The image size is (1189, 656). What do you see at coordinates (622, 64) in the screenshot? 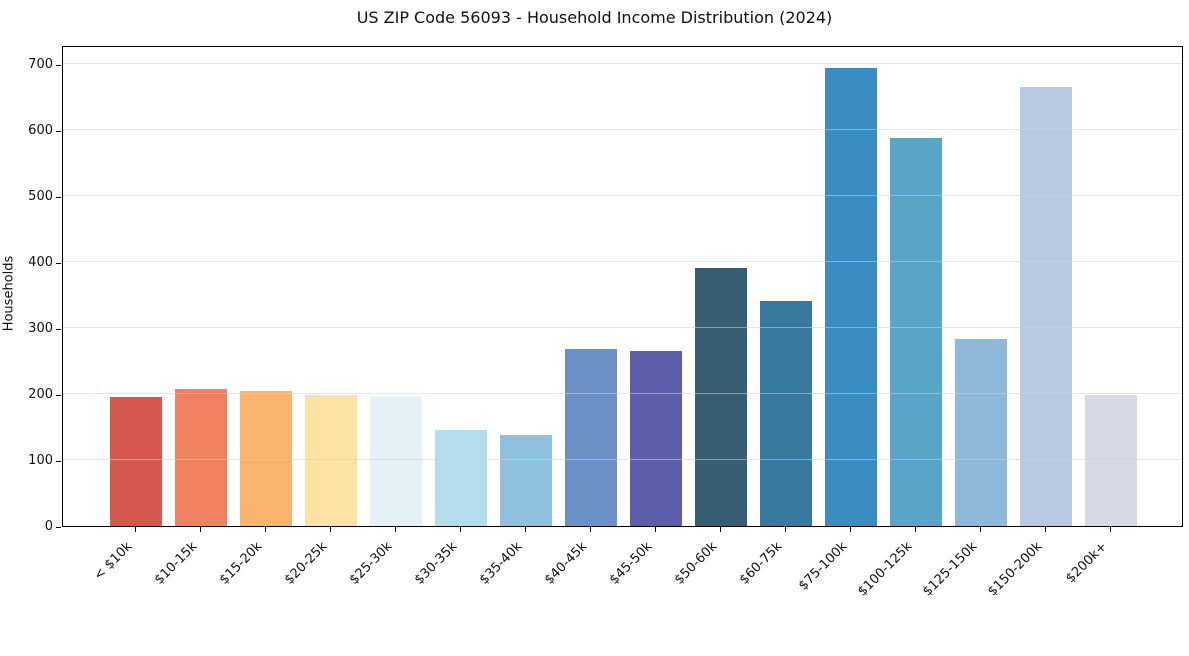
I see `gridline-y700` at bounding box center [622, 64].